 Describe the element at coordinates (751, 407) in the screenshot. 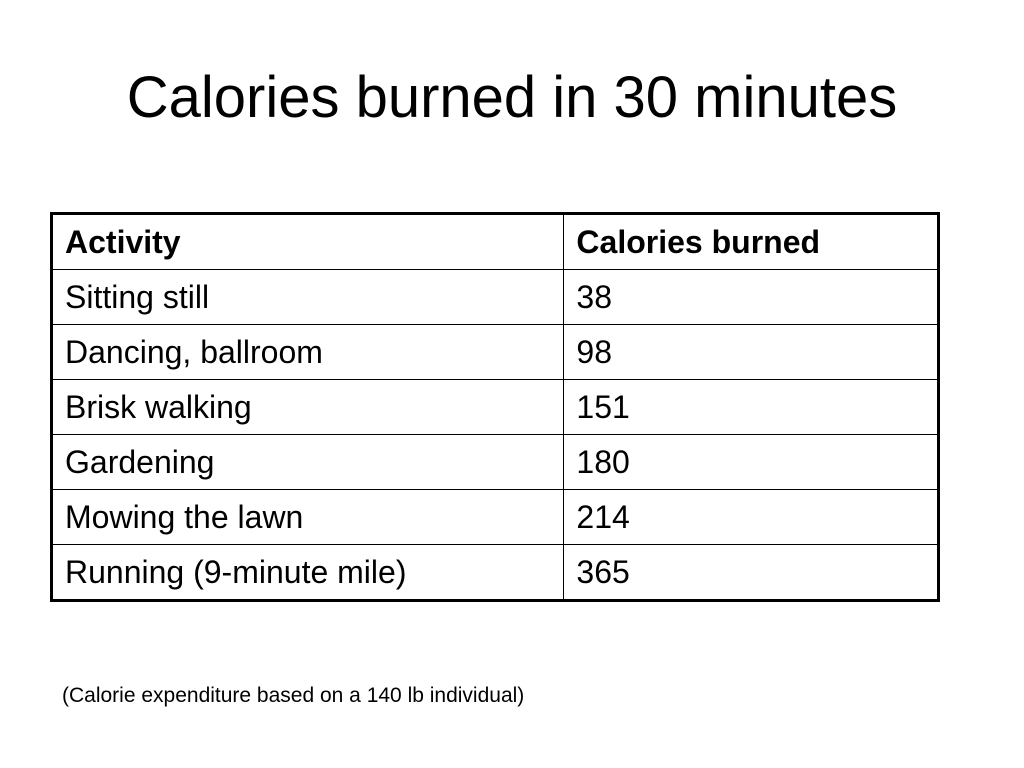

I see `calories-cell: 151` at that location.